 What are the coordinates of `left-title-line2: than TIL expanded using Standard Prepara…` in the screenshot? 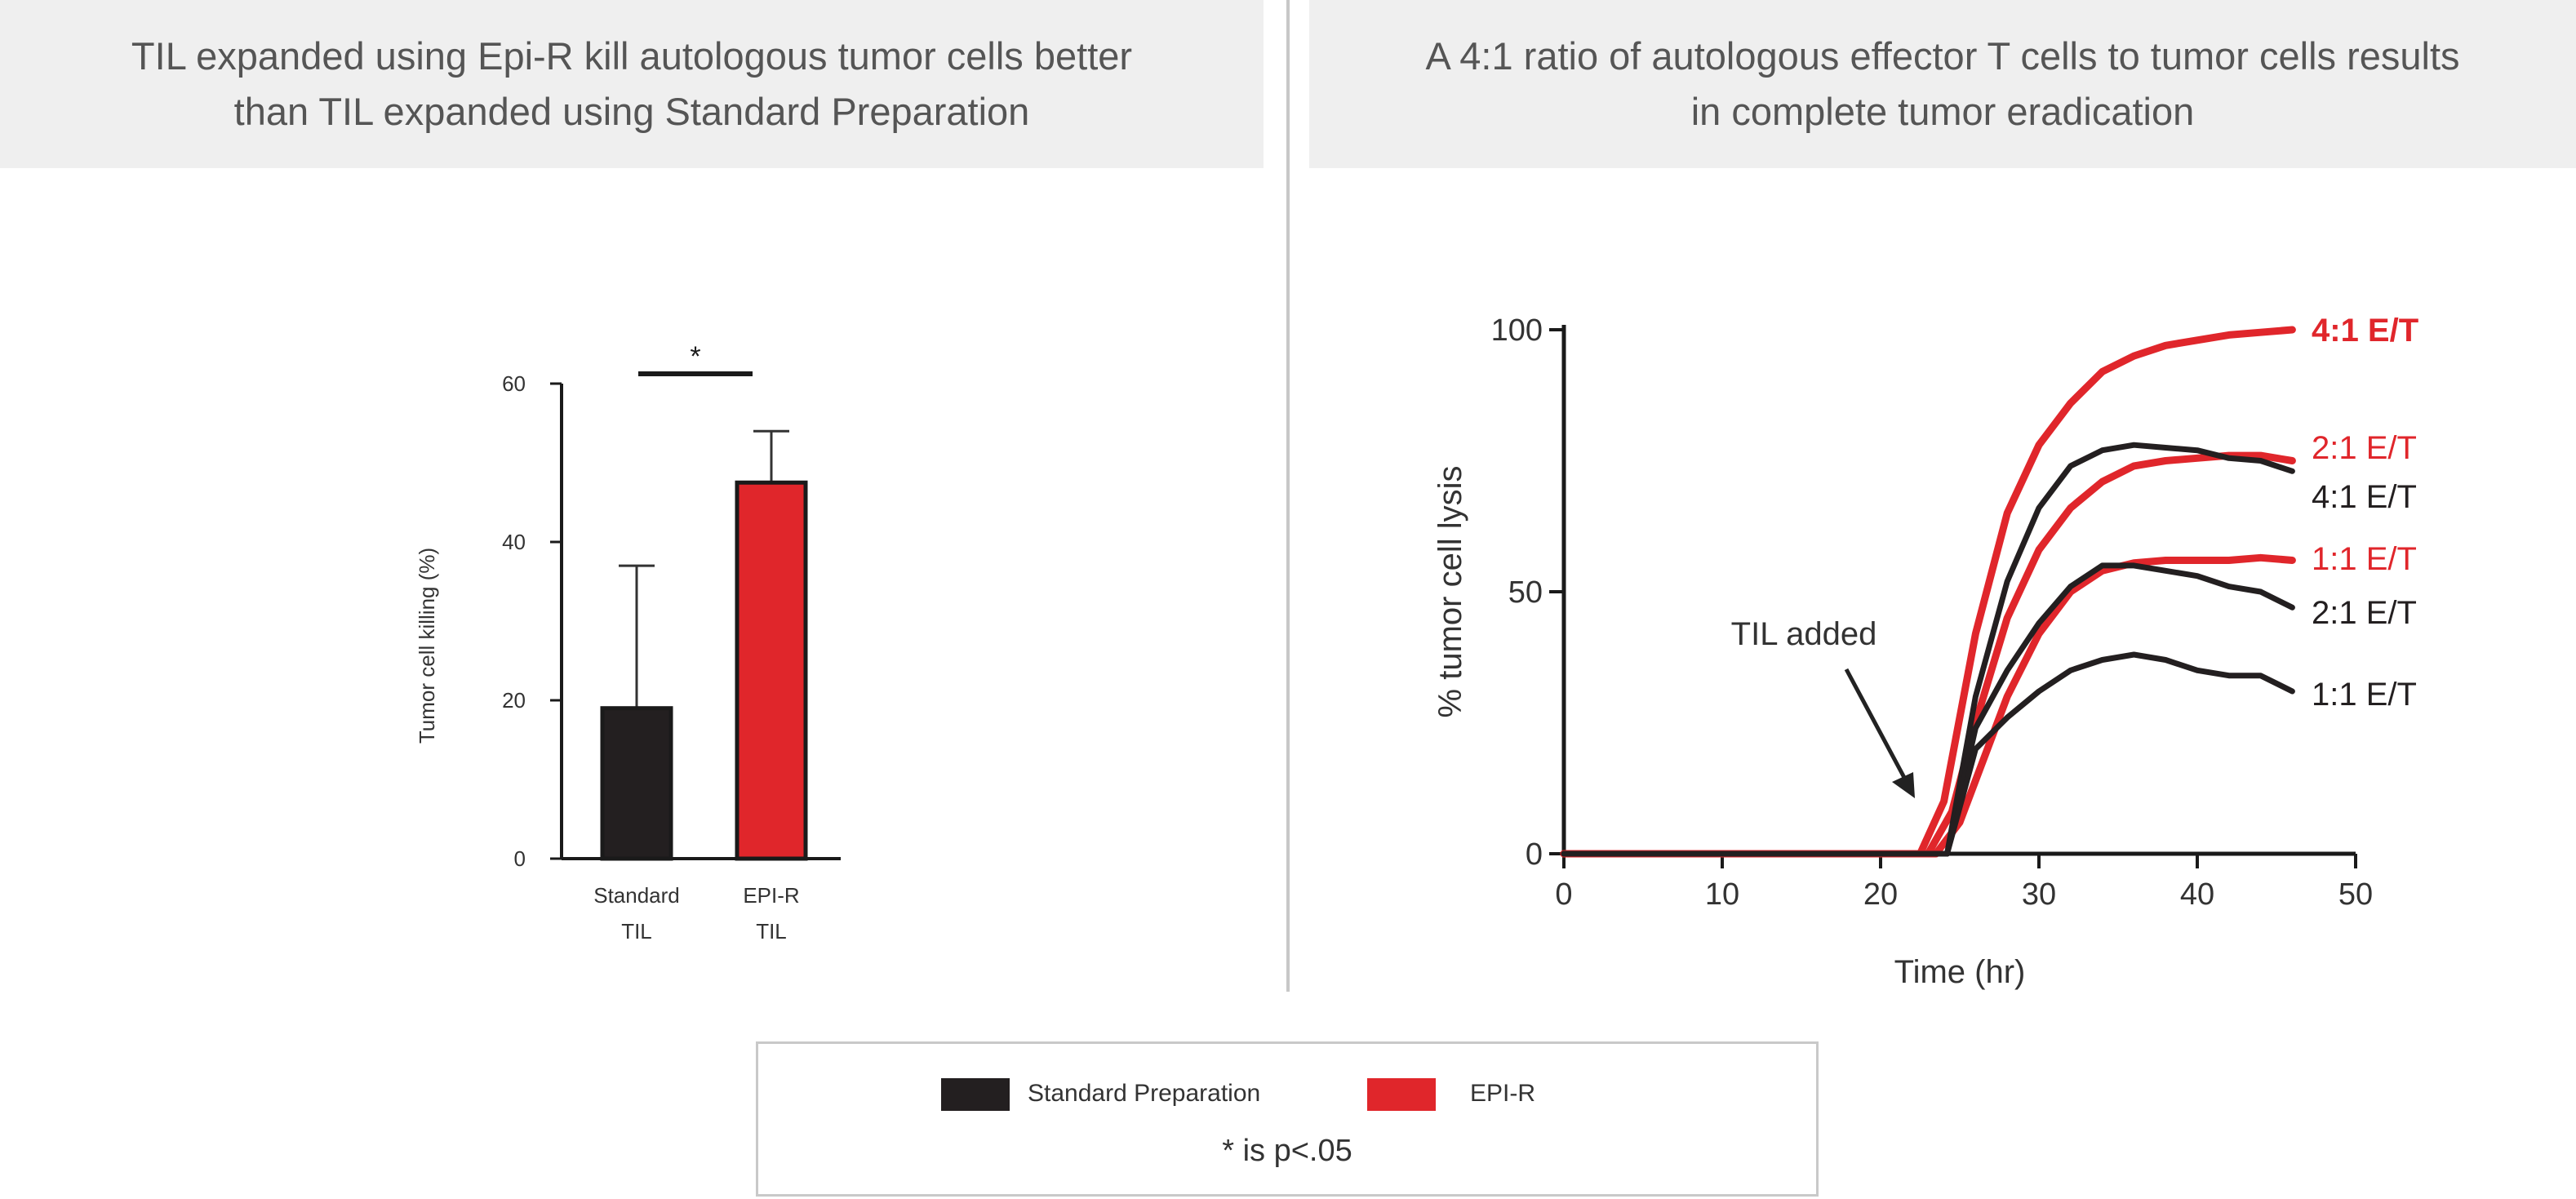 It's located at (631, 112).